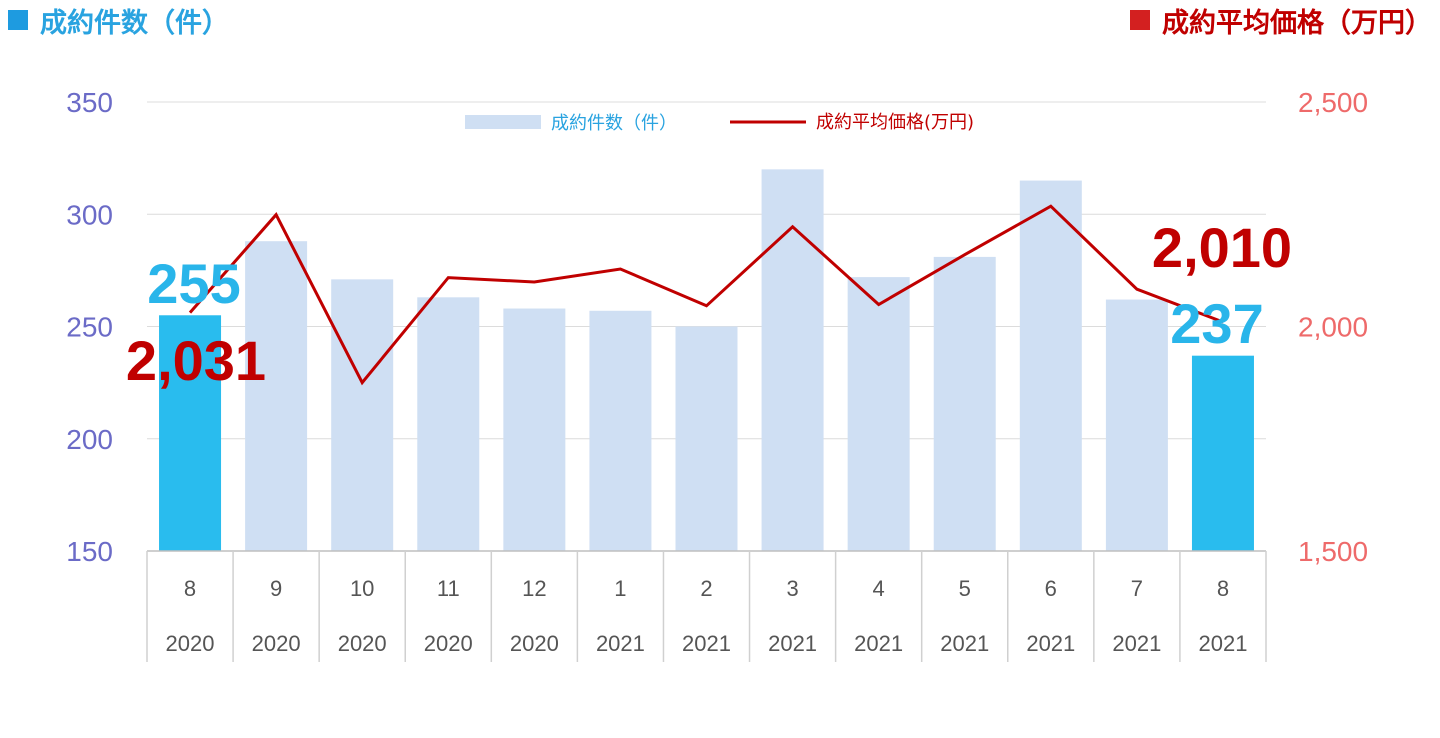 This screenshot has height=738, width=1440. Describe the element at coordinates (89, 214) in the screenshot. I see `left-tick-label: 300` at that location.